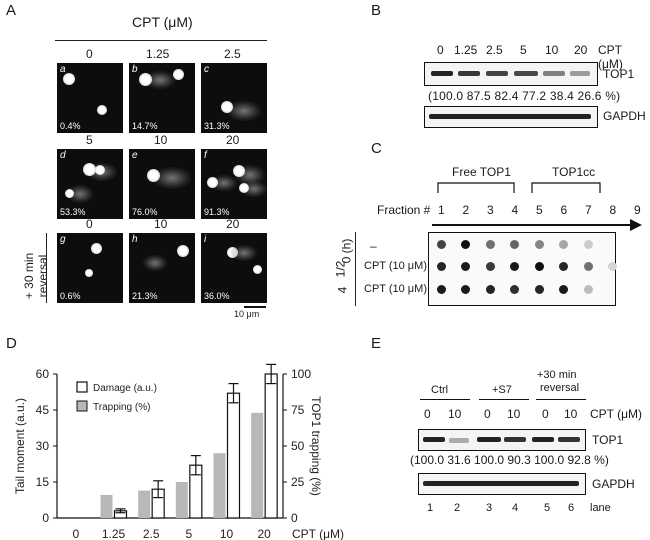 Image resolution: width=650 pixels, height=540 pixels. What do you see at coordinates (43, 482) in the screenshot?
I see `y-tick-label-left: 15` at bounding box center [43, 482].